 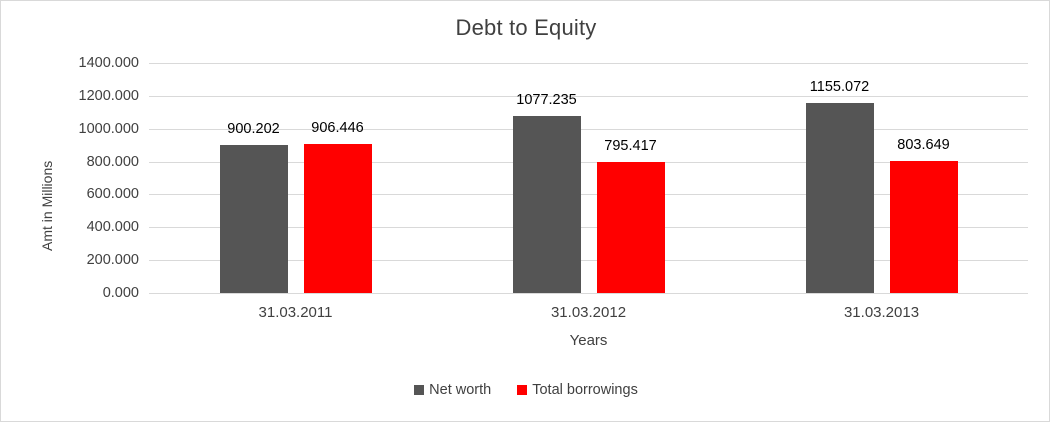 What do you see at coordinates (588, 293) in the screenshot?
I see `x-axis-line` at bounding box center [588, 293].